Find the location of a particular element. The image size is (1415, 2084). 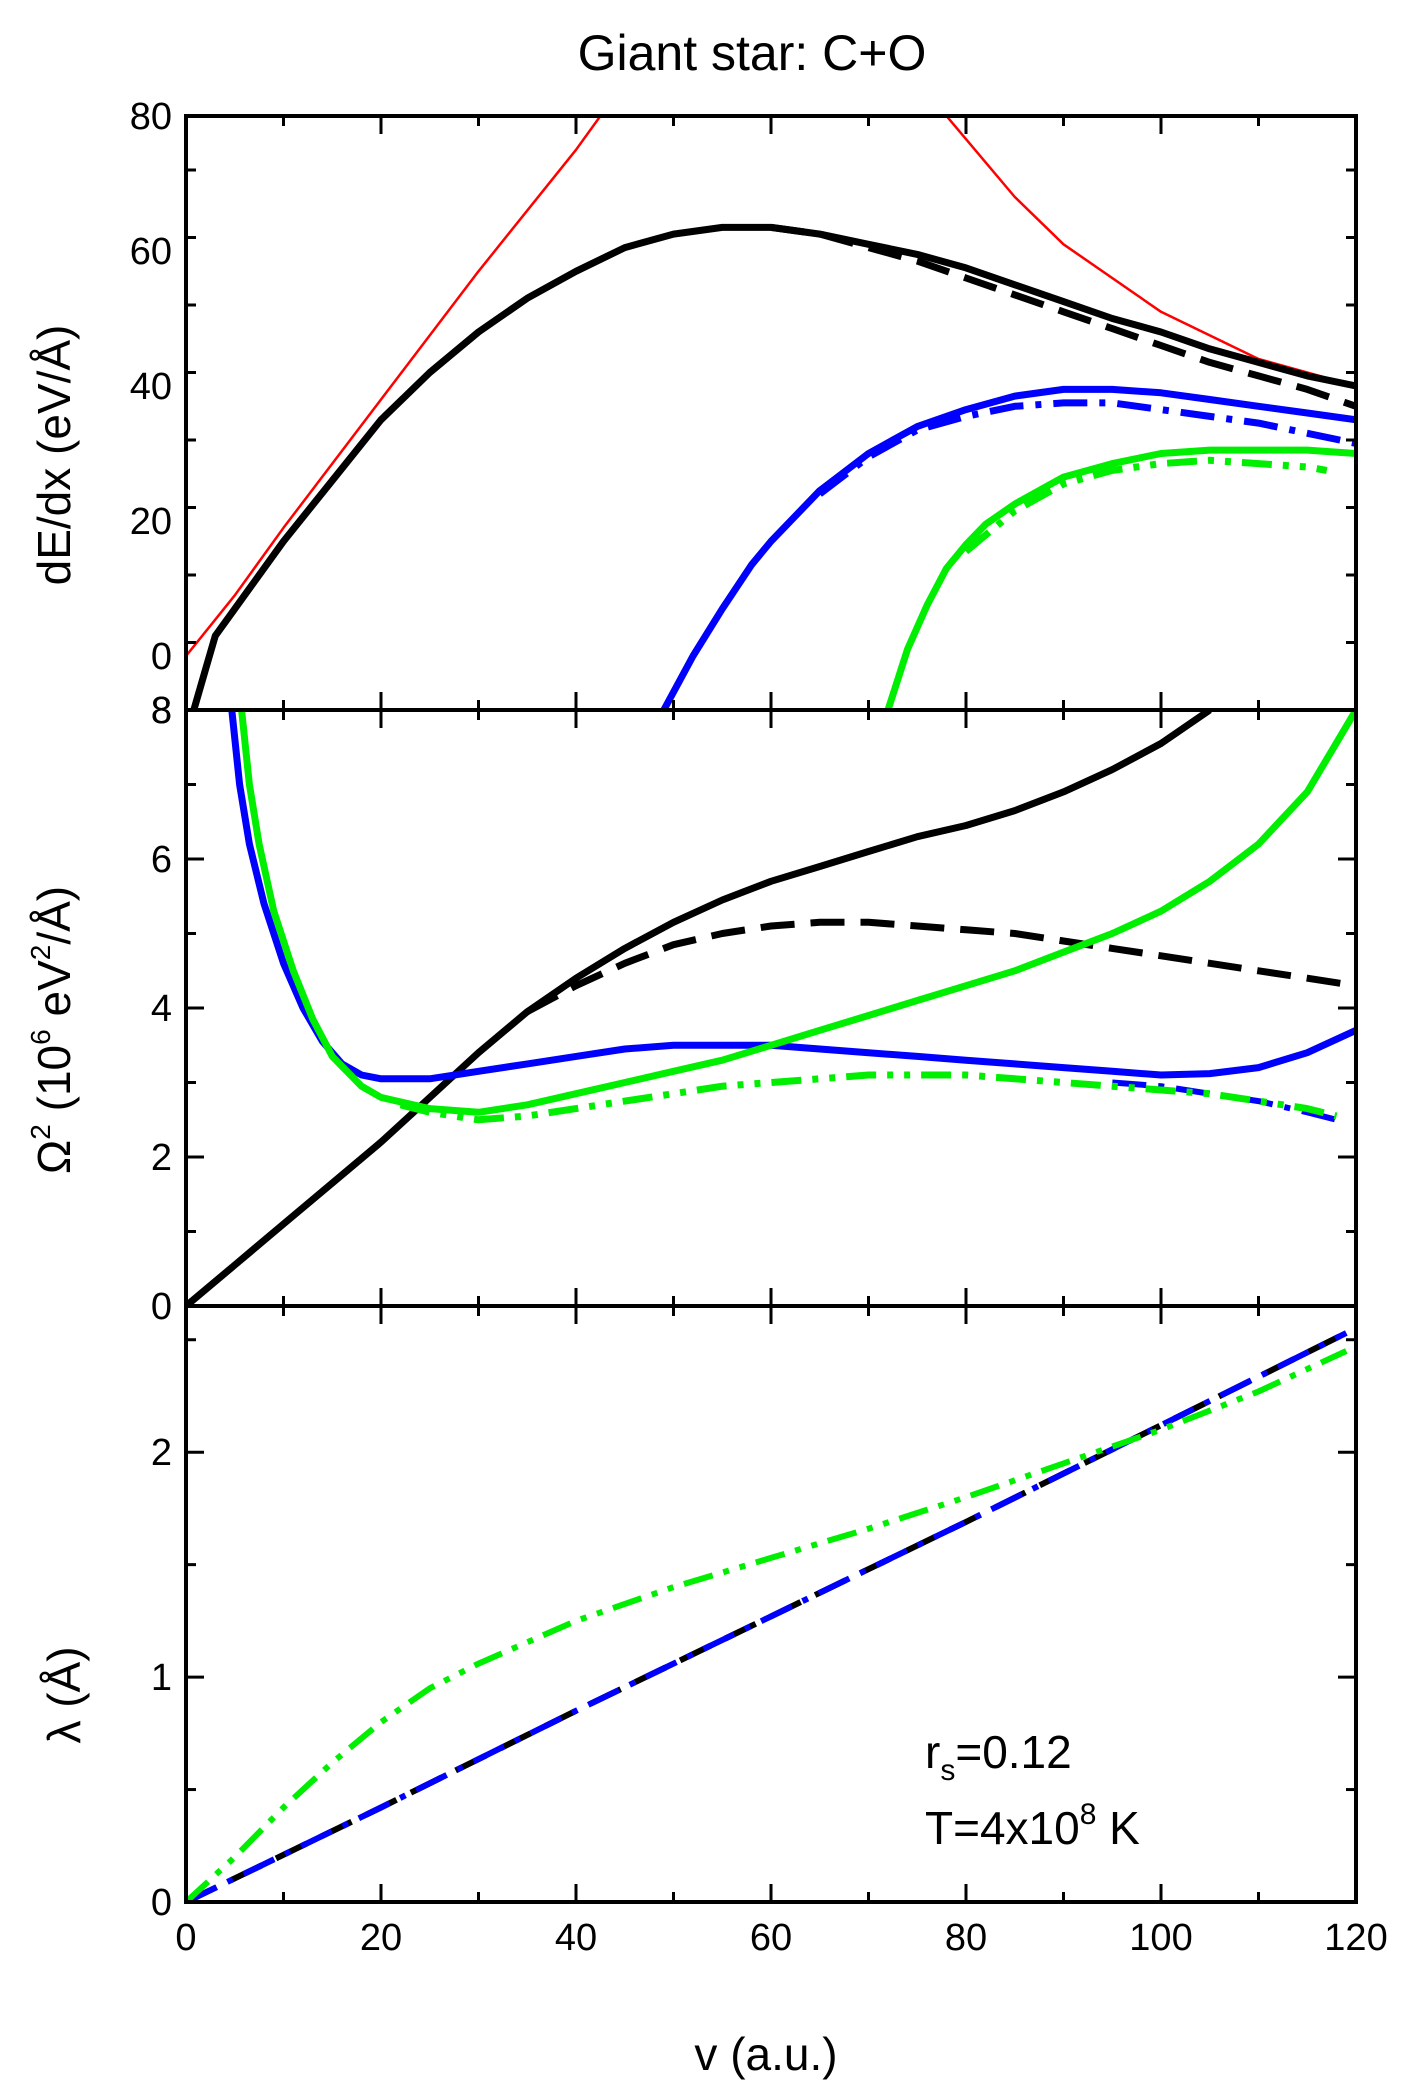

middle-ytick-label: 6 is located at coordinates (161, 860).